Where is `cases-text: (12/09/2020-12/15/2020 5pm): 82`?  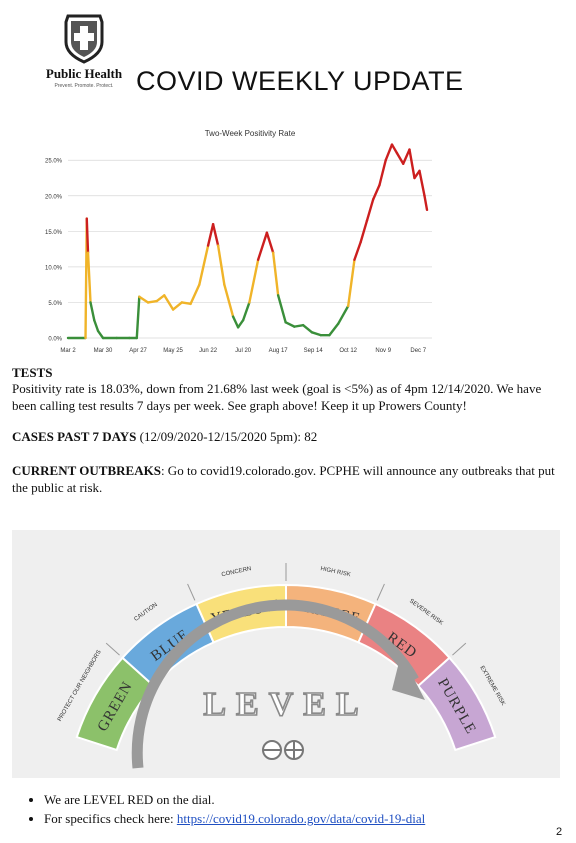
cases-text: (12/09/2020-12/15/2020 5pm): 82 is located at coordinates (227, 436).